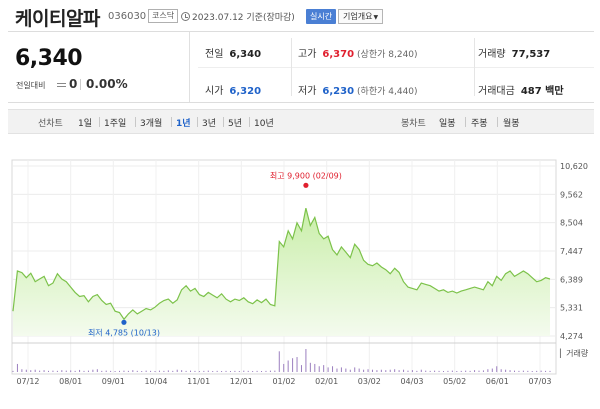  Describe the element at coordinates (571, 251) in the screenshot. I see `y-tick-label: 7,447` at that location.